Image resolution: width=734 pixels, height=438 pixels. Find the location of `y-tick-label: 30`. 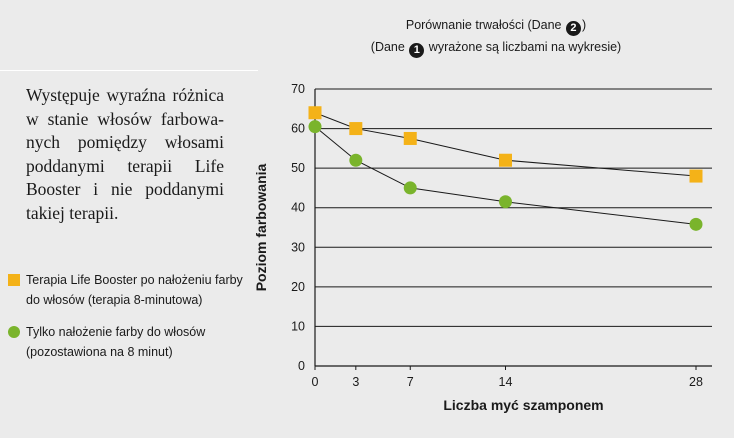

y-tick-label: 30 is located at coordinates (298, 247).